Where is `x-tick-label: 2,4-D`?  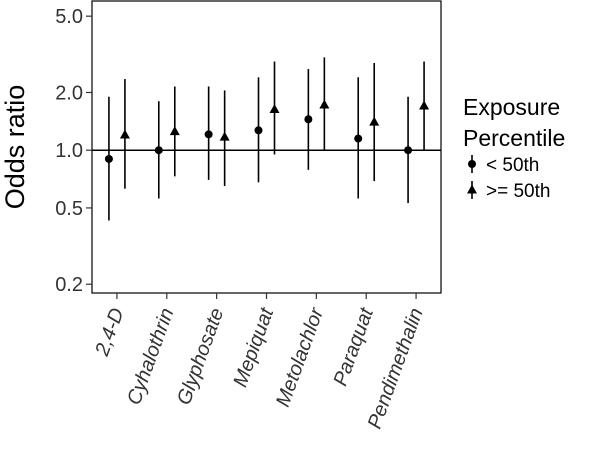 x-tick-label: 2,4-D is located at coordinates (110, 332).